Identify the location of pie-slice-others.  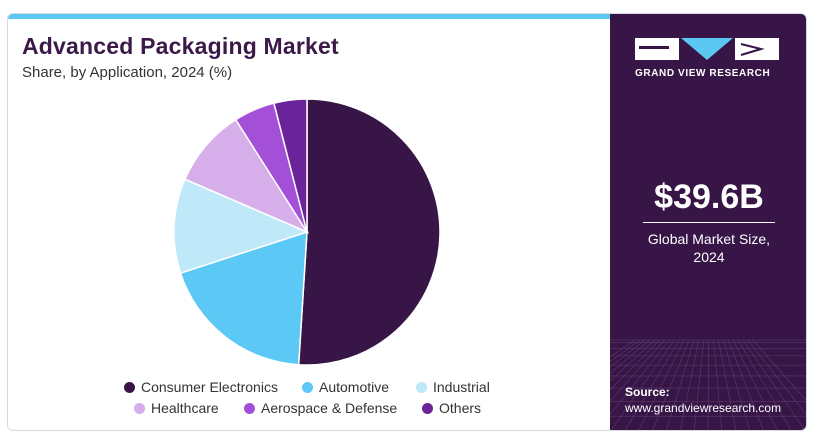
(290, 165).